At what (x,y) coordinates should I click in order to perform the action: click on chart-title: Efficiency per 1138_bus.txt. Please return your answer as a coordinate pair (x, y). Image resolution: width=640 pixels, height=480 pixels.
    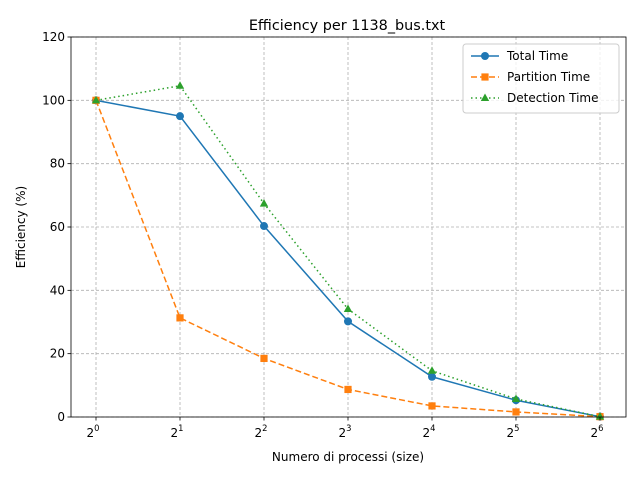
    Looking at the image, I should click on (347, 26).